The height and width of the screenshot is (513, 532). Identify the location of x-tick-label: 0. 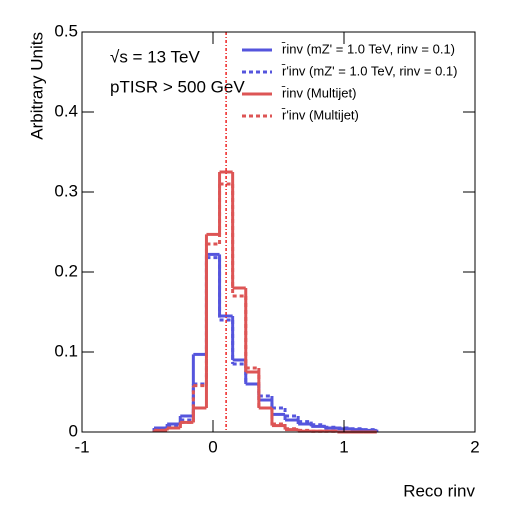
(212, 446).